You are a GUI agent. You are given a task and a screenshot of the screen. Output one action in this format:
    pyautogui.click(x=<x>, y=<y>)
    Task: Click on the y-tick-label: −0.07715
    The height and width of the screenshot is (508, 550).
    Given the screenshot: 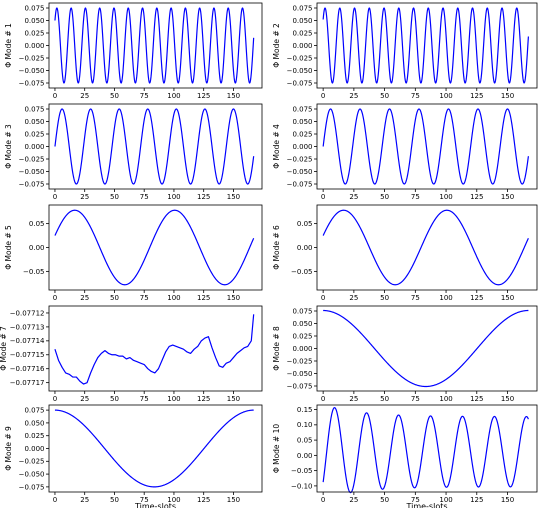 What is the action you would take?
    pyautogui.click(x=27, y=355)
    